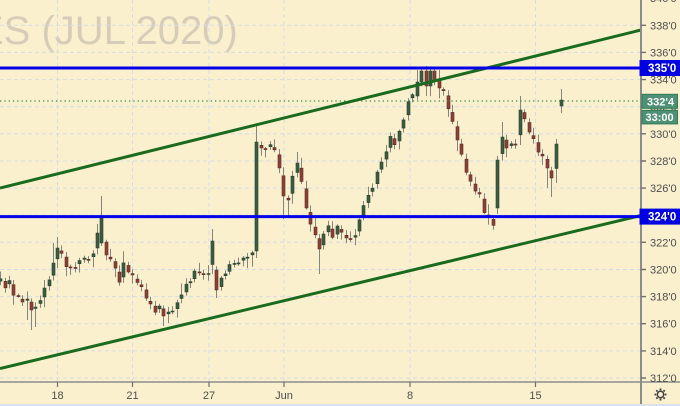  I want to click on svg-text: 320'0, so click(663, 271).